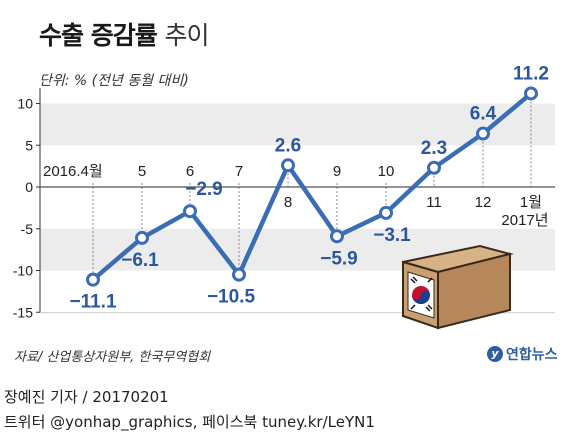 This screenshot has width=582, height=437. Describe the element at coordinates (114, 81) in the screenshot. I see `unit-label: 단위: % (전년 동월 대비)` at that location.